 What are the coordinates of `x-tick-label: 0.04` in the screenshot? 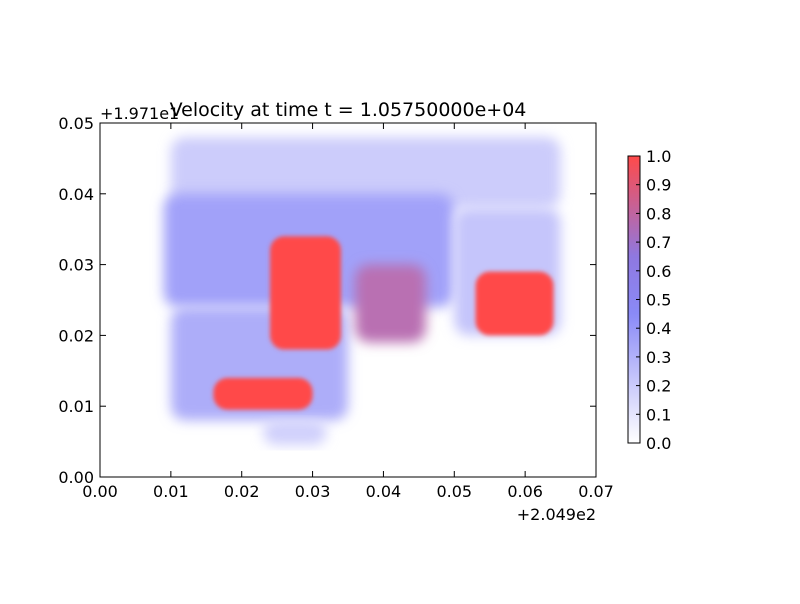 It's located at (384, 491).